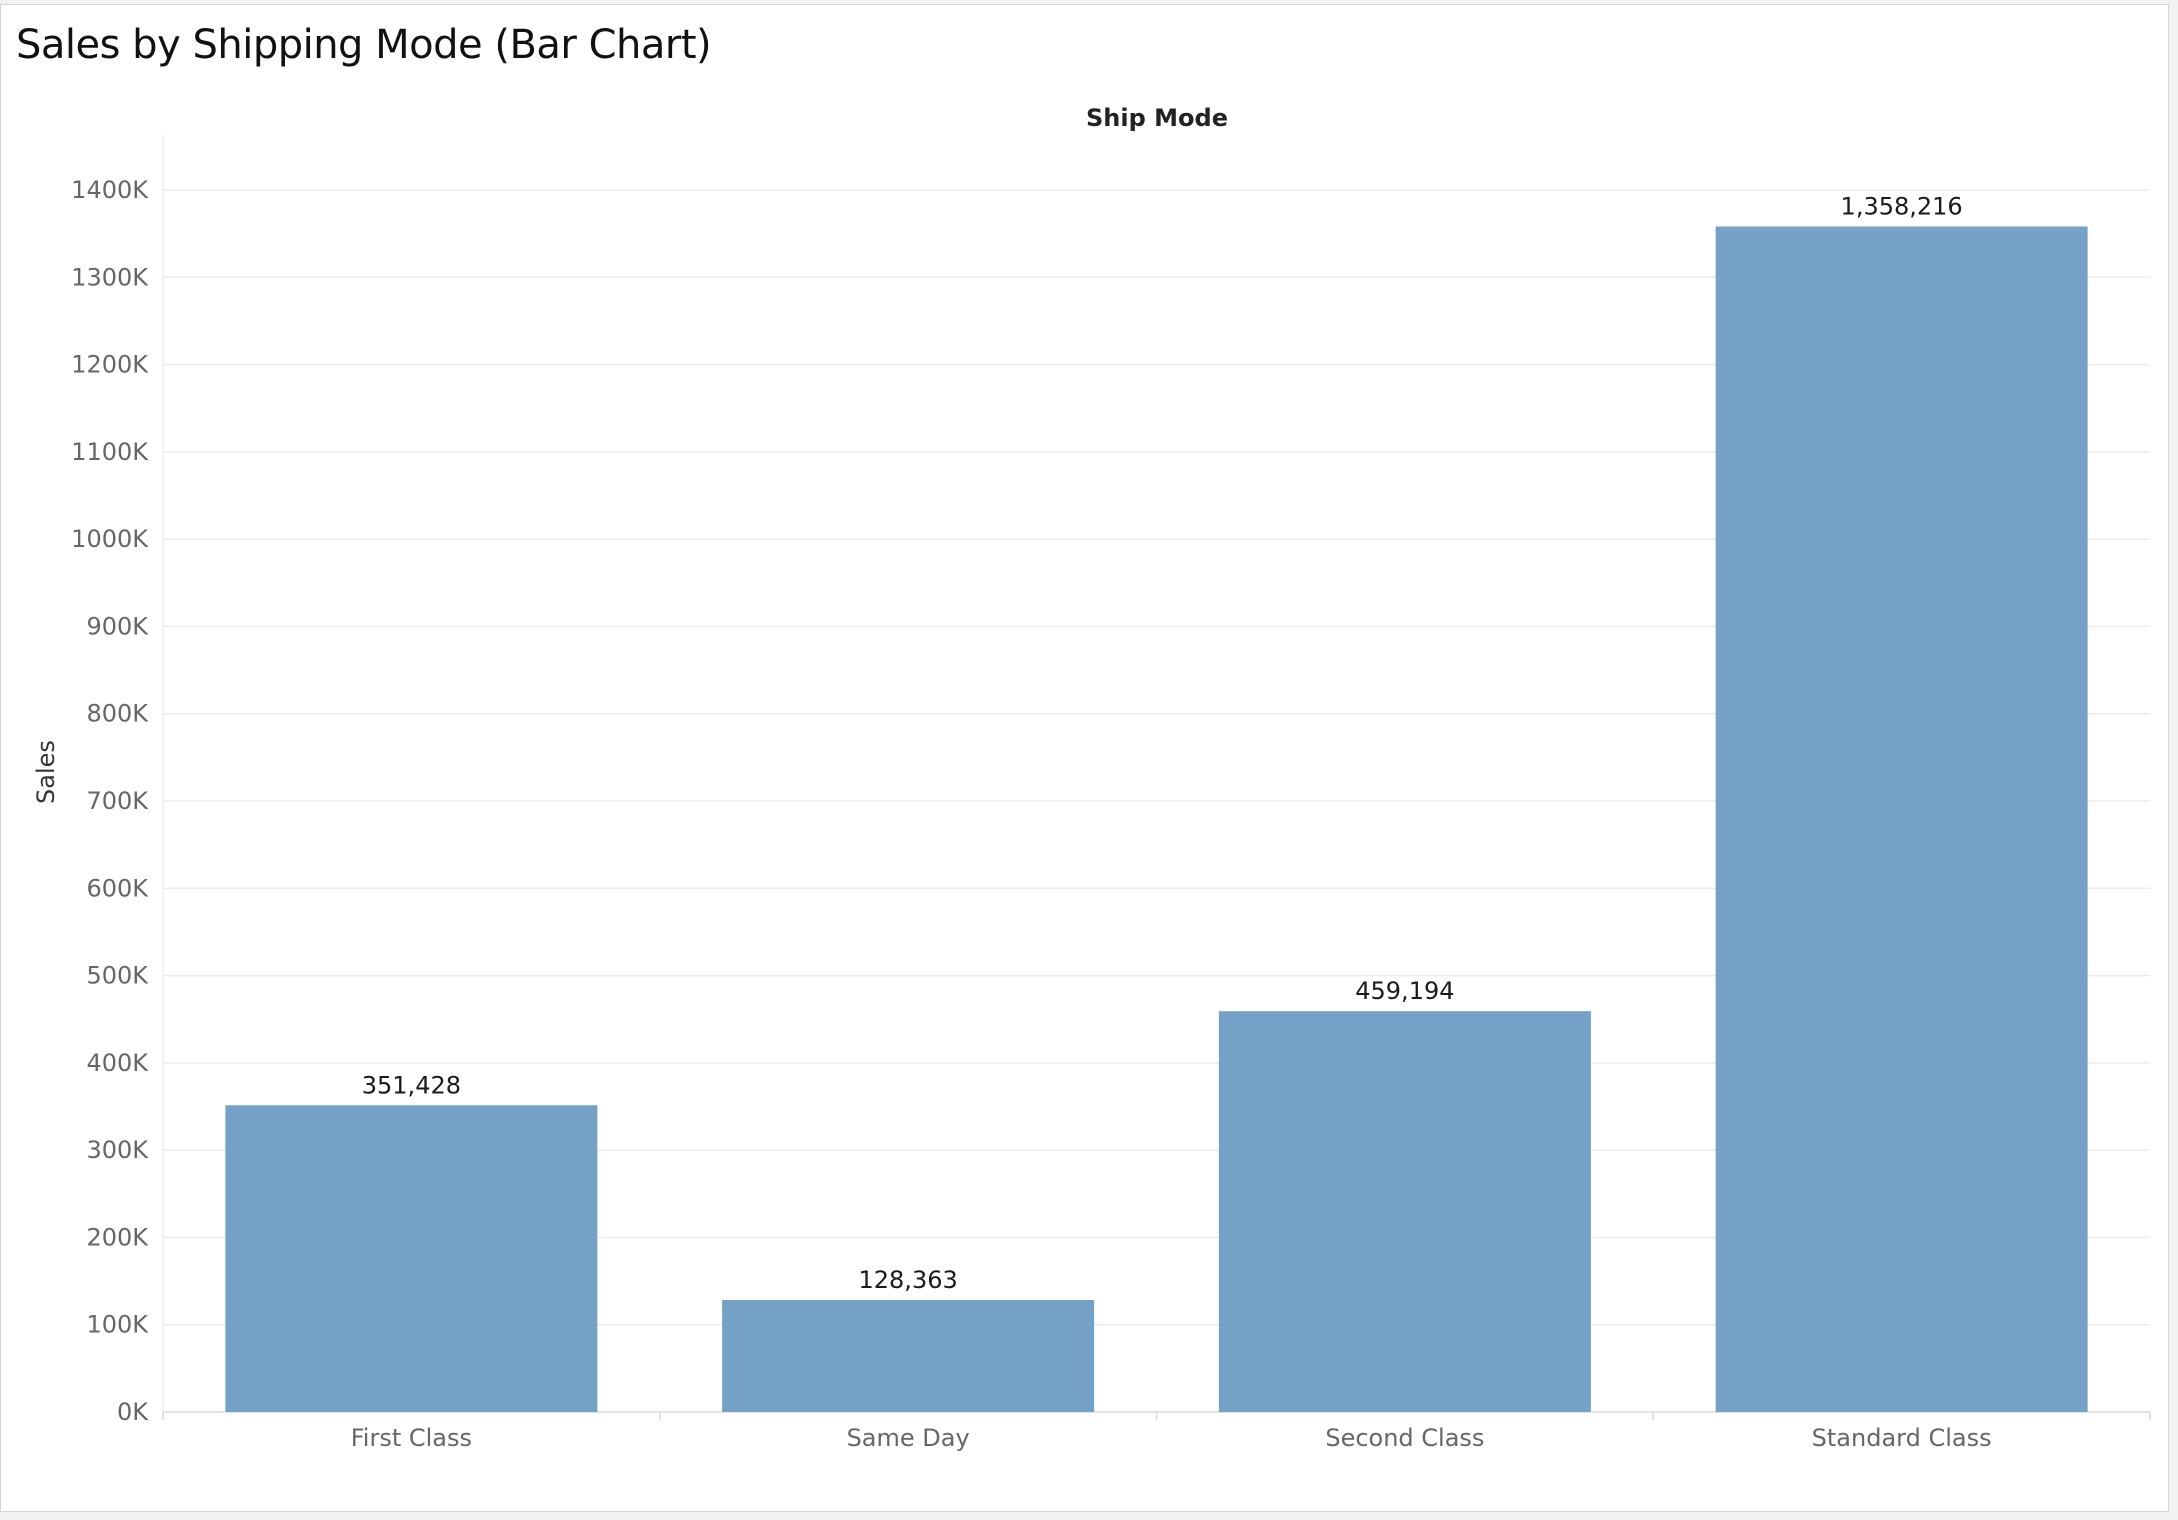 The image size is (2178, 1520). Describe the element at coordinates (117, 1063) in the screenshot. I see `y-tick-label: 400K` at that location.